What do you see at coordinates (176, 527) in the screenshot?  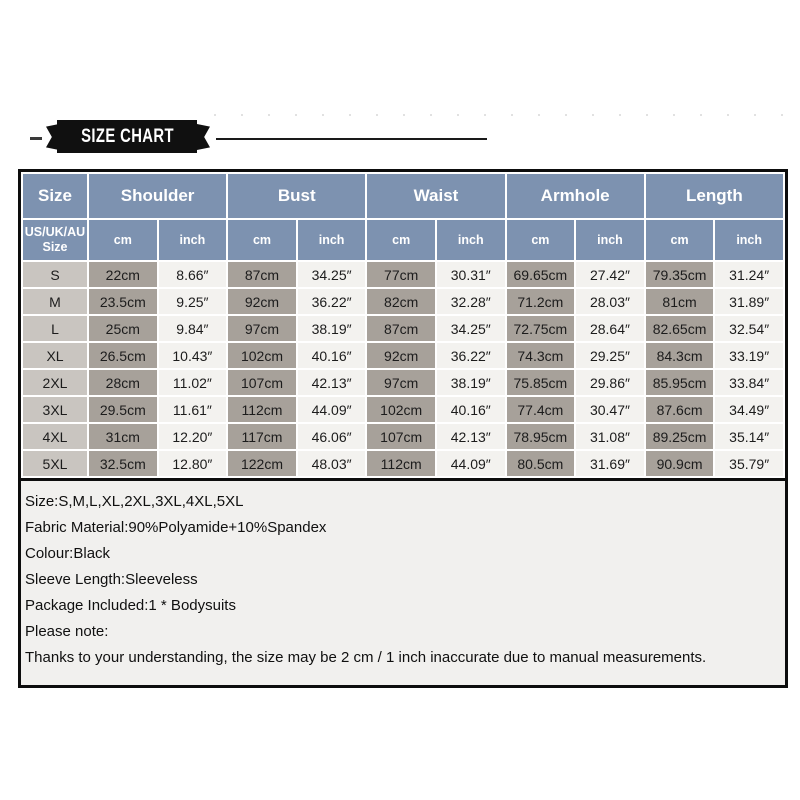 I see `note-line: Fabric Material:90%Polyamide+10%Spandex` at bounding box center [176, 527].